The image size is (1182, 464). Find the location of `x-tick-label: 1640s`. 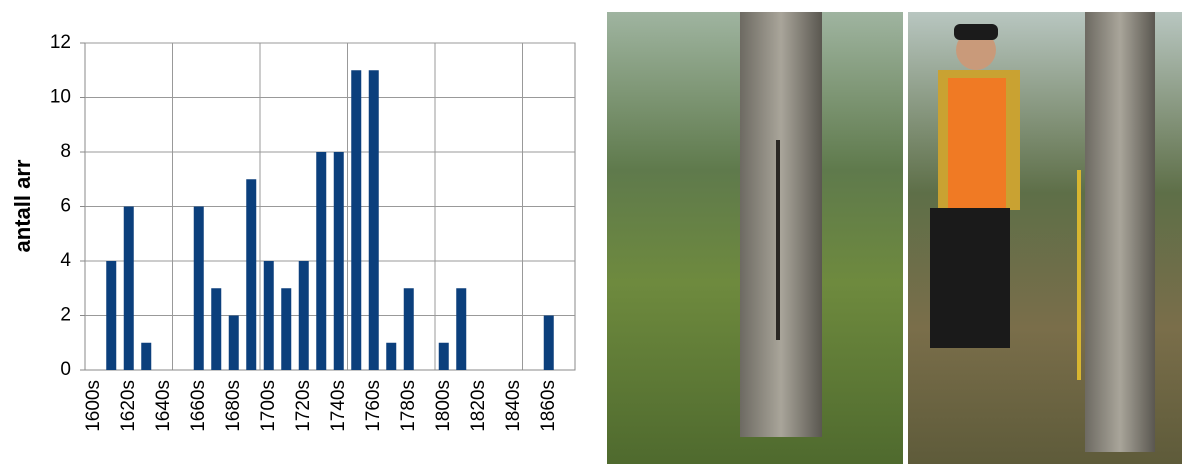

x-tick-label: 1640s is located at coordinates (163, 406).